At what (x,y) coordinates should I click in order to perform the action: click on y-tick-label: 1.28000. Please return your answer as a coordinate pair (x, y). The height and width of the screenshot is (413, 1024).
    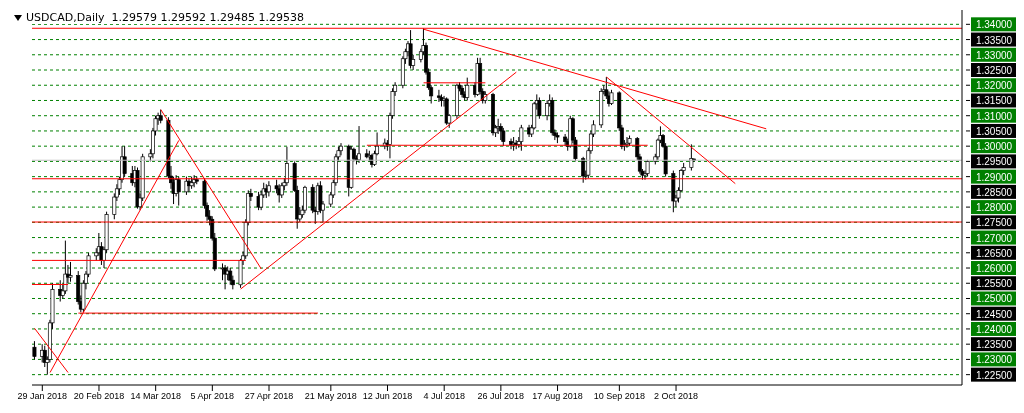
    Looking at the image, I should click on (994, 208).